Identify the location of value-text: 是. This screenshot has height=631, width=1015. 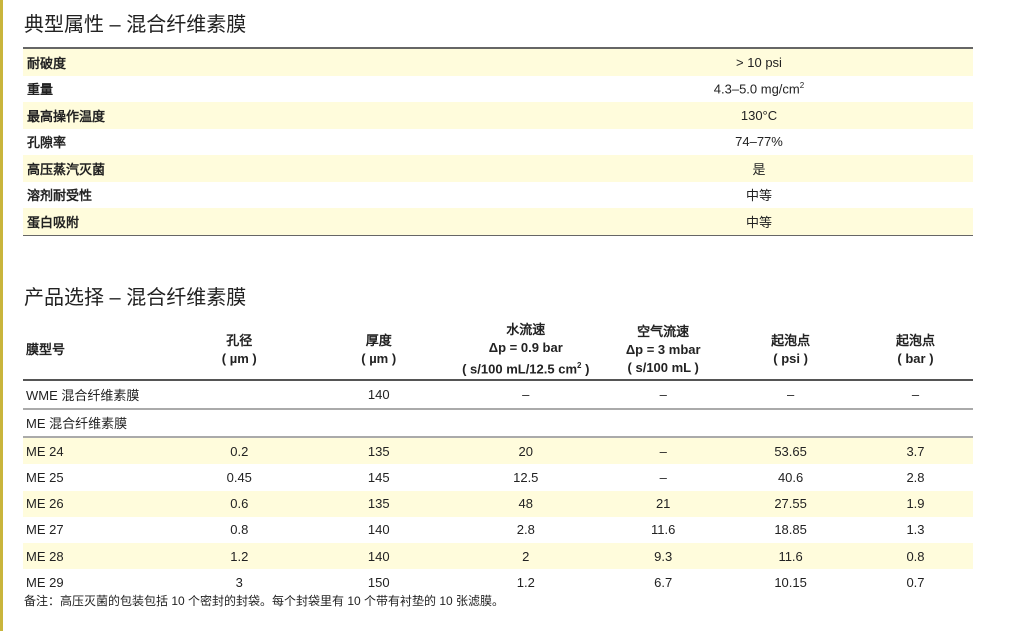
(759, 169).